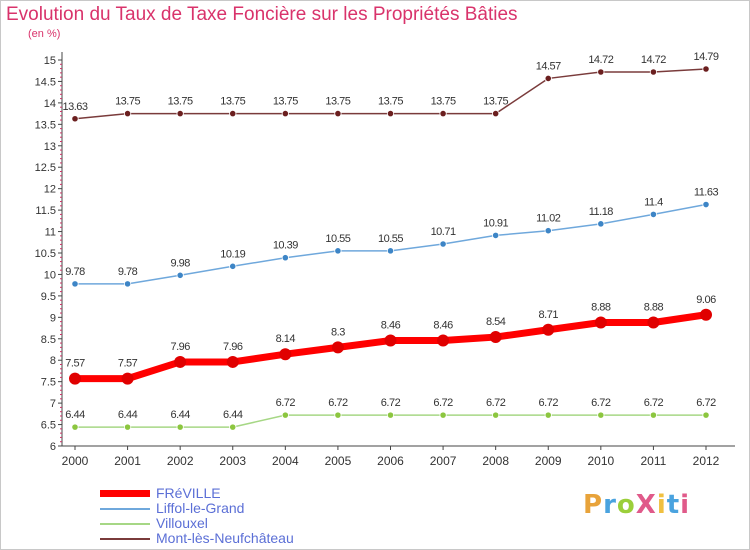 The width and height of the screenshot is (750, 550). Describe the element at coordinates (232, 461) in the screenshot. I see `x-tick-label: 2003` at that location.